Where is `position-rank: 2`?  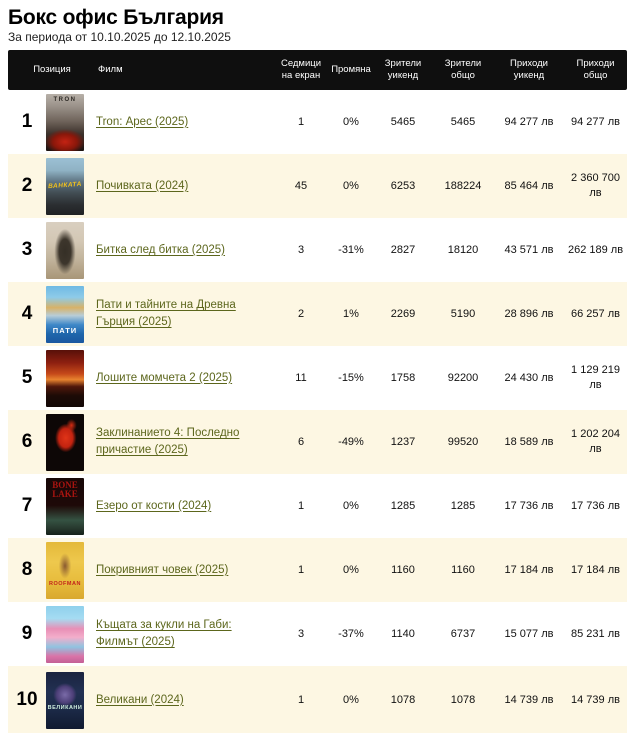
position-rank: 2 is located at coordinates (27, 186).